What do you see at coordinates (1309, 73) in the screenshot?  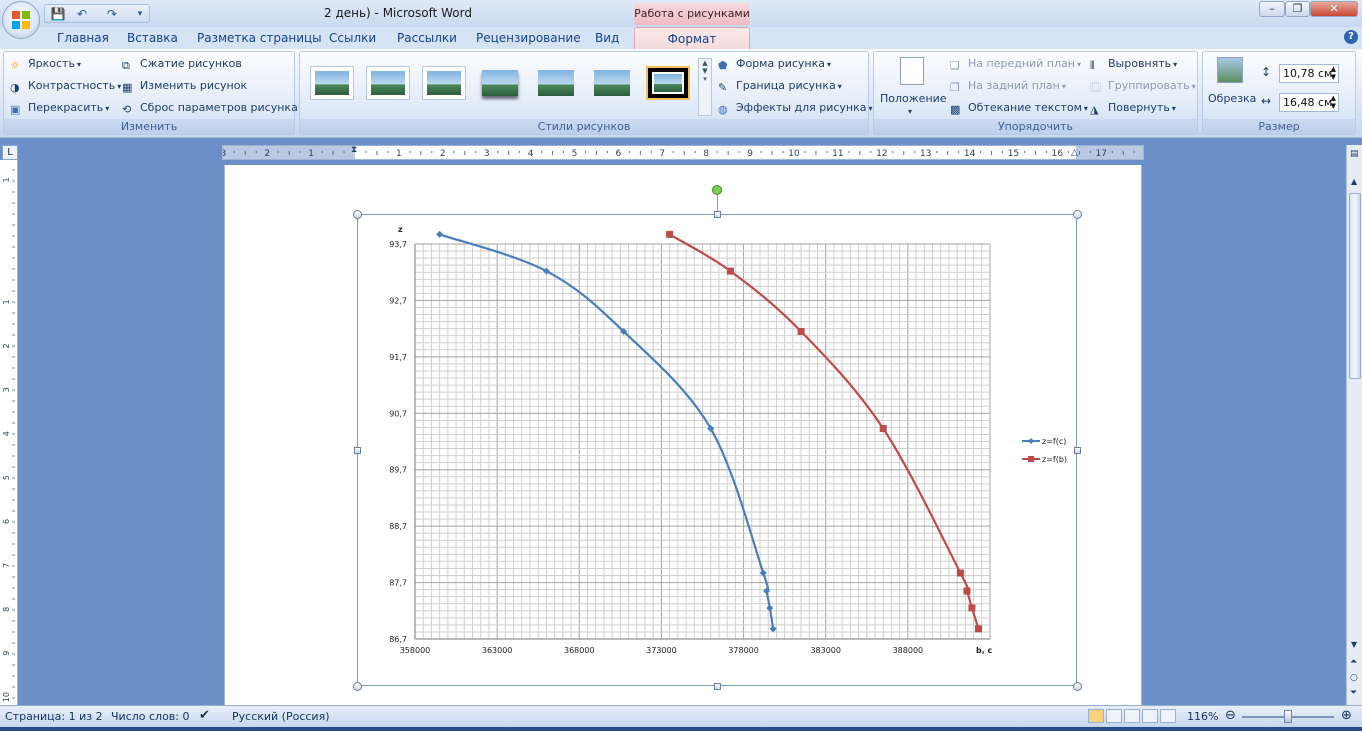 I see `height-input: 10,78 см ▲ ▼` at bounding box center [1309, 73].